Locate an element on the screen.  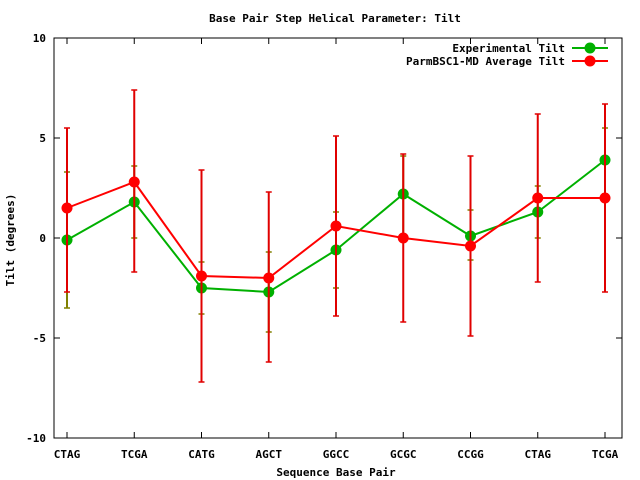
y-tick-label: -5 is located at coordinates (39, 338).